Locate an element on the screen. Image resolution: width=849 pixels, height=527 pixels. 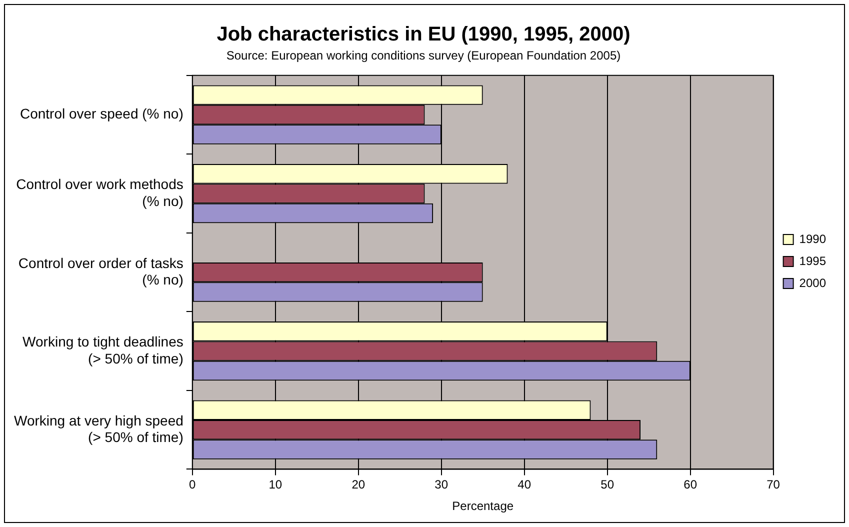
y-tick-label: Working to tight deadlines (> 50% of time) is located at coordinates (103, 350).